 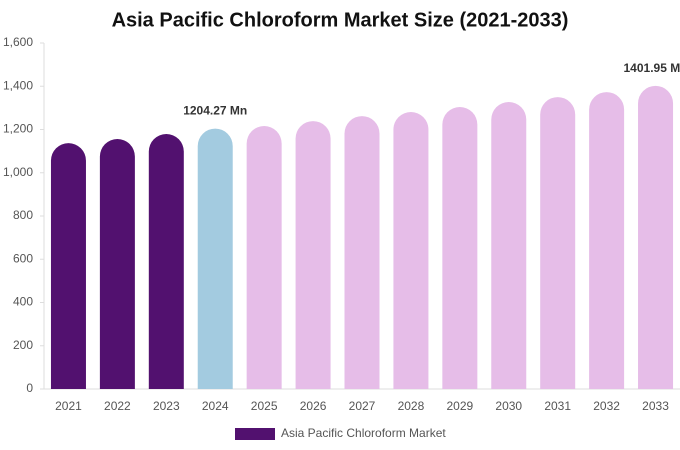 What do you see at coordinates (362, 406) in the screenshot?
I see `x-tick-label: 2027` at bounding box center [362, 406].